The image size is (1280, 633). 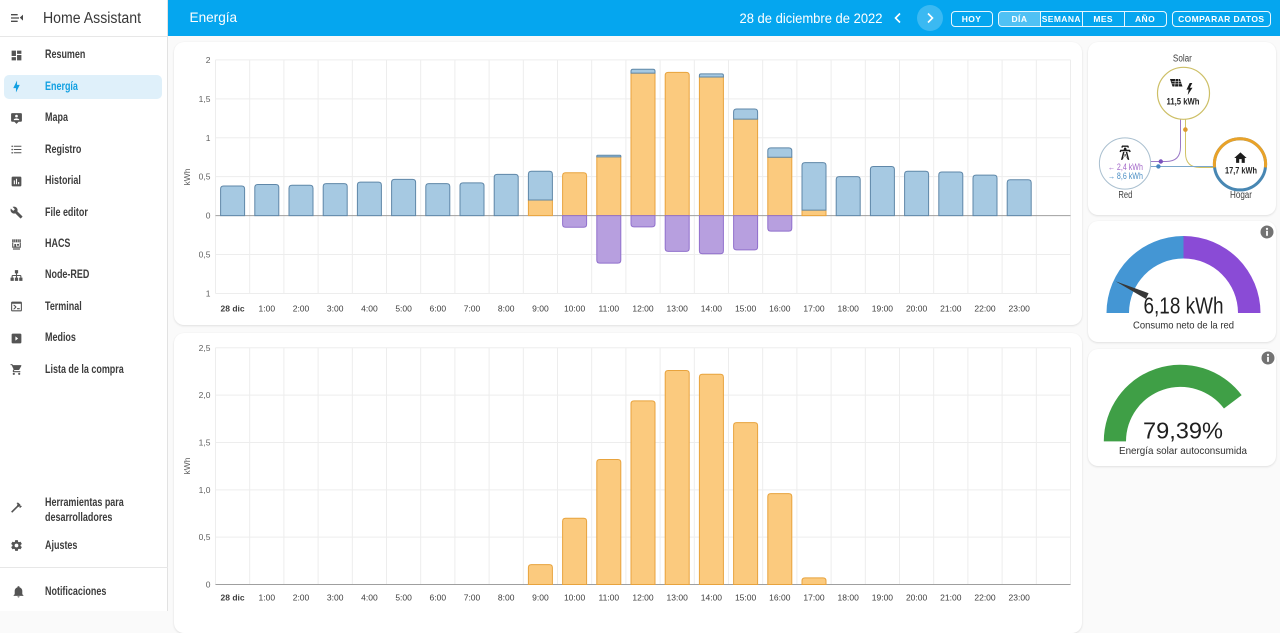 What do you see at coordinates (1125, 167) in the screenshot?
I see `svg-text: ← 2,4 kWh` at bounding box center [1125, 167].